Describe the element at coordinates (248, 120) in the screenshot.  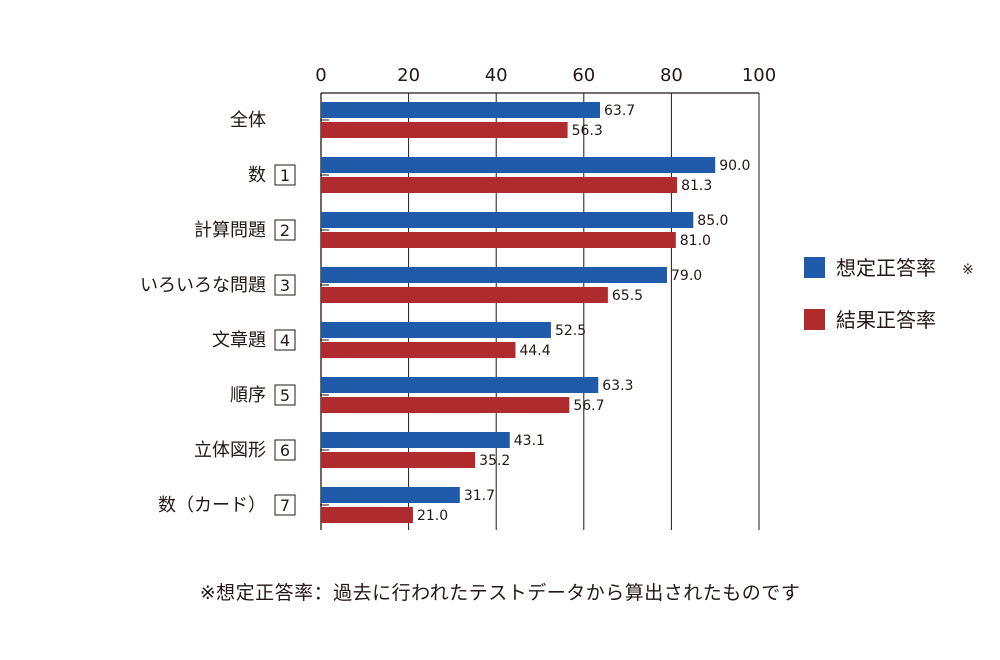
I see `category-label-0: 全体` at that location.